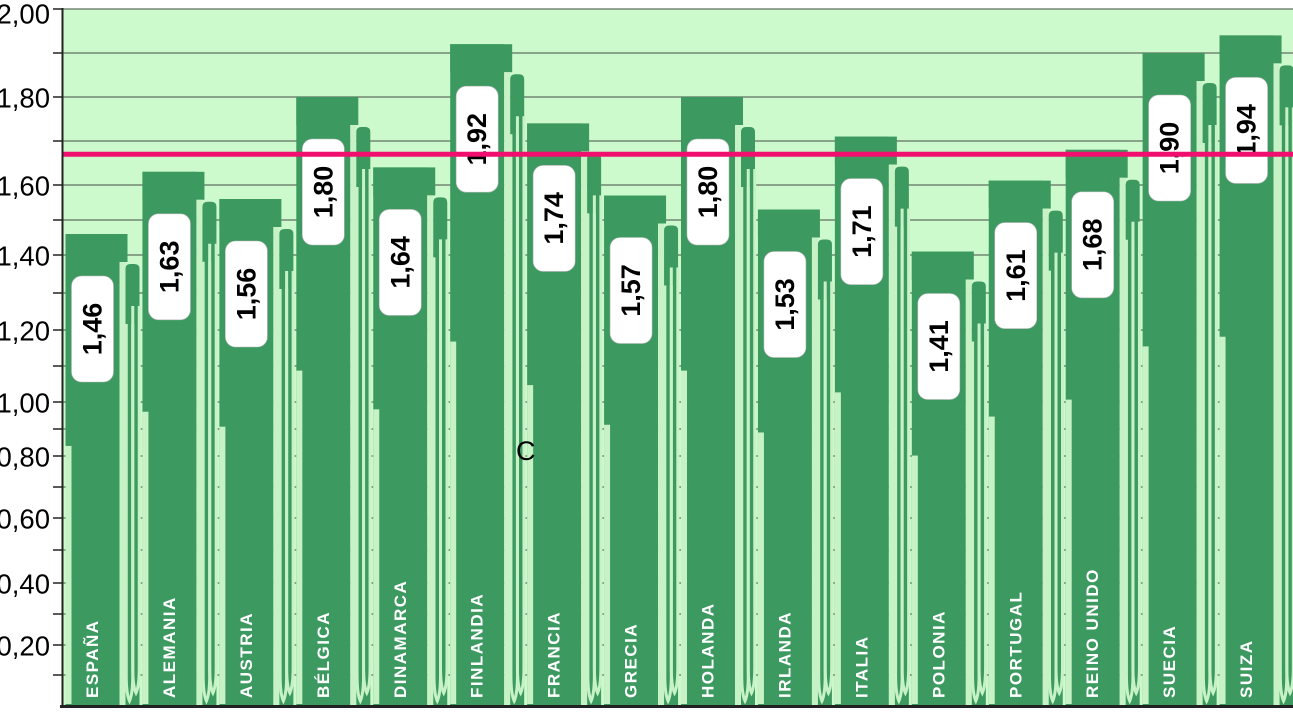 The width and height of the screenshot is (1293, 712). I want to click on value-label-group: 1,68, so click(1092, 245).